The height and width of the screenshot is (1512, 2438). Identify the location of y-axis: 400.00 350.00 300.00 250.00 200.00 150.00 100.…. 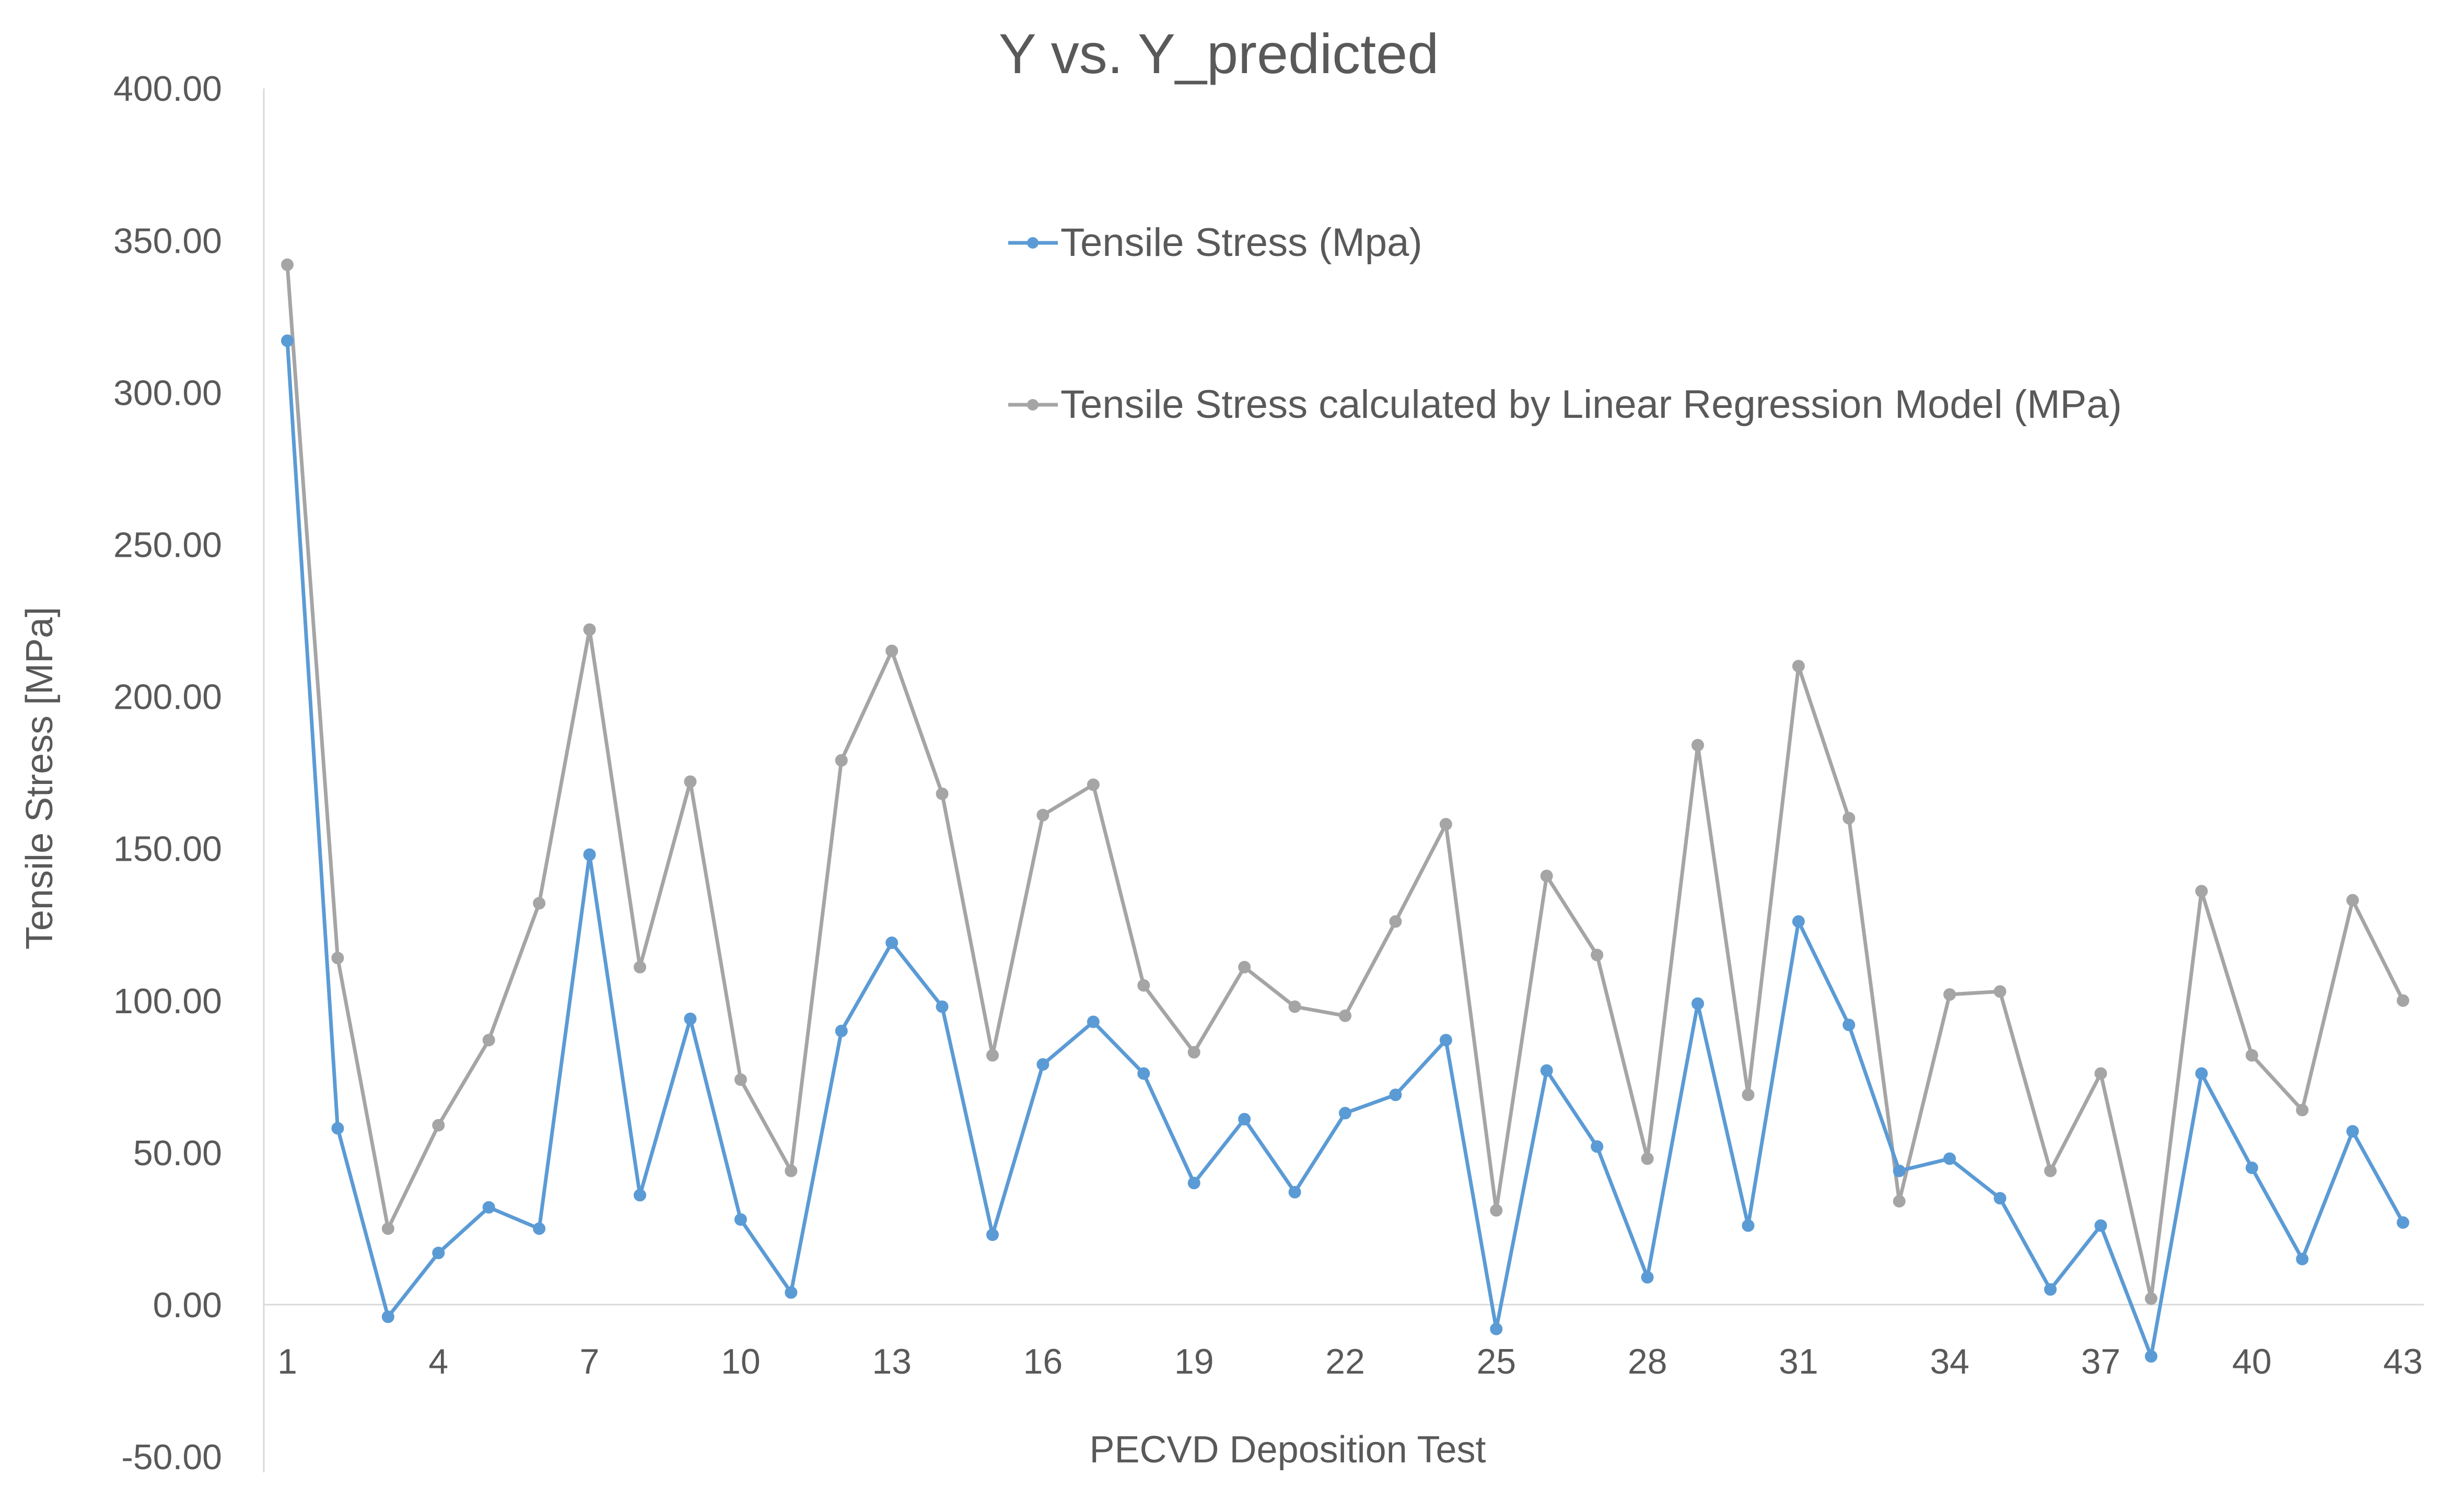
(189, 773).